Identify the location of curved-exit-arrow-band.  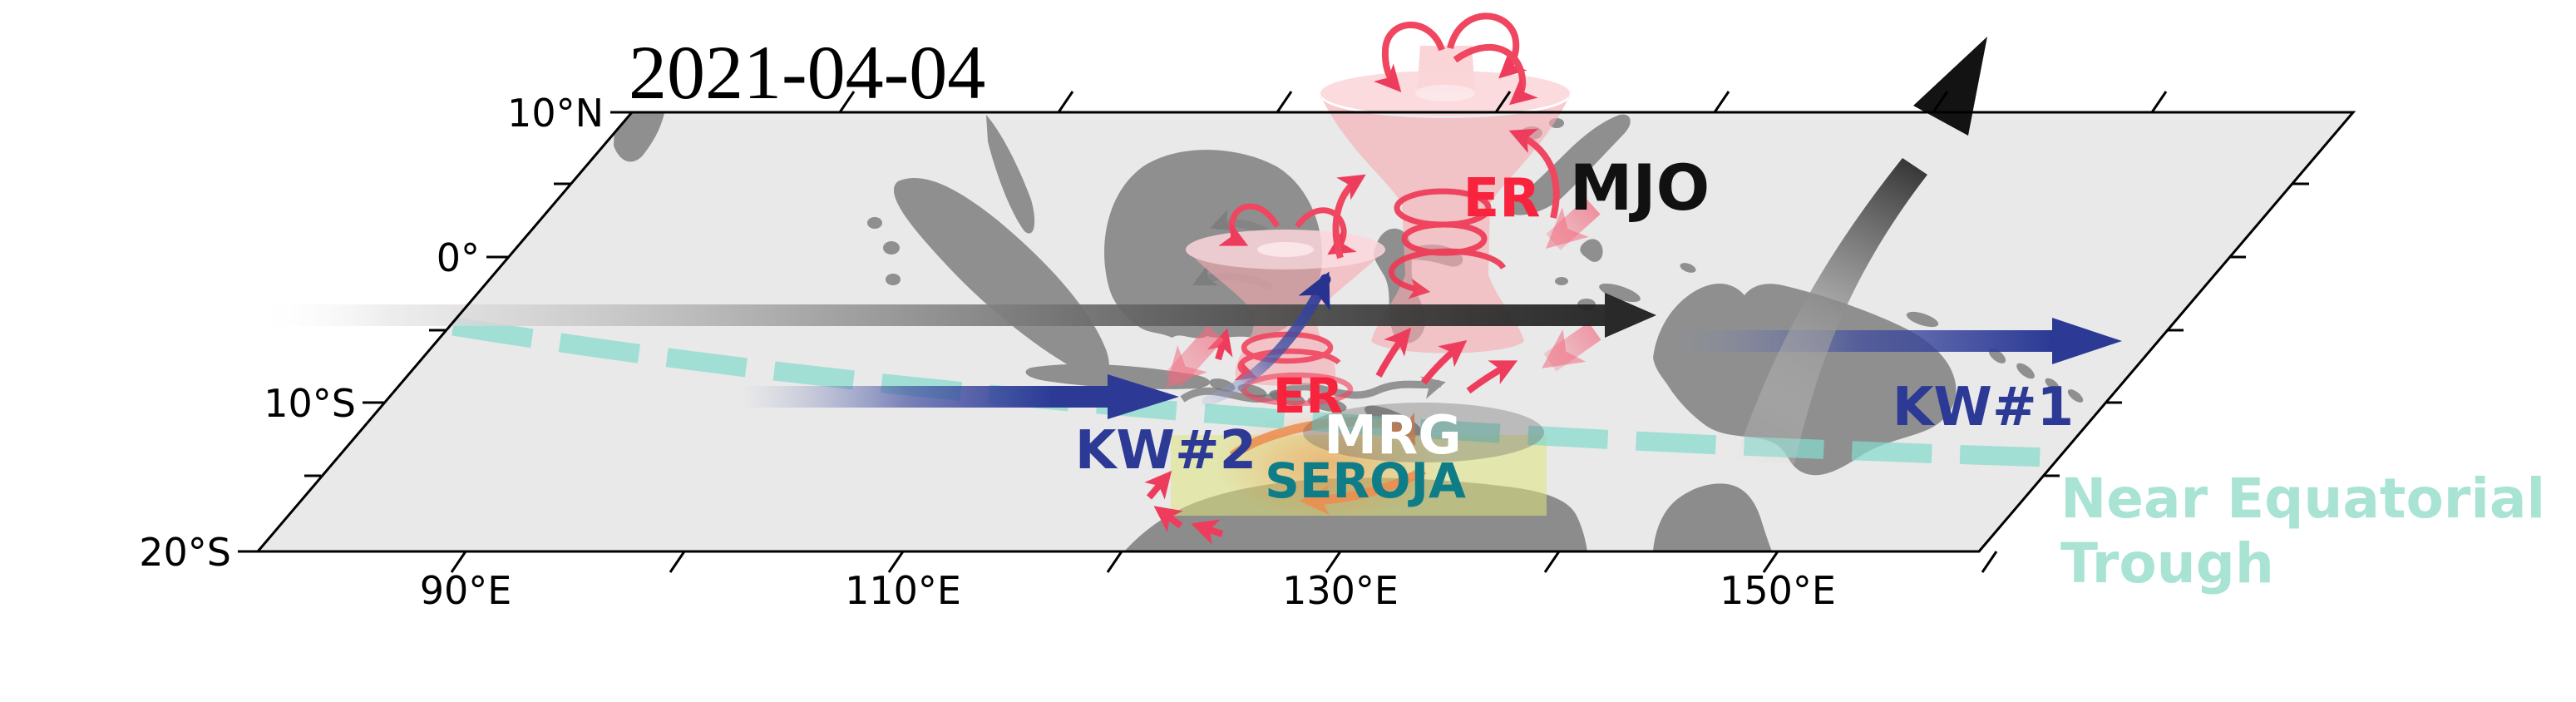
(1831, 311).